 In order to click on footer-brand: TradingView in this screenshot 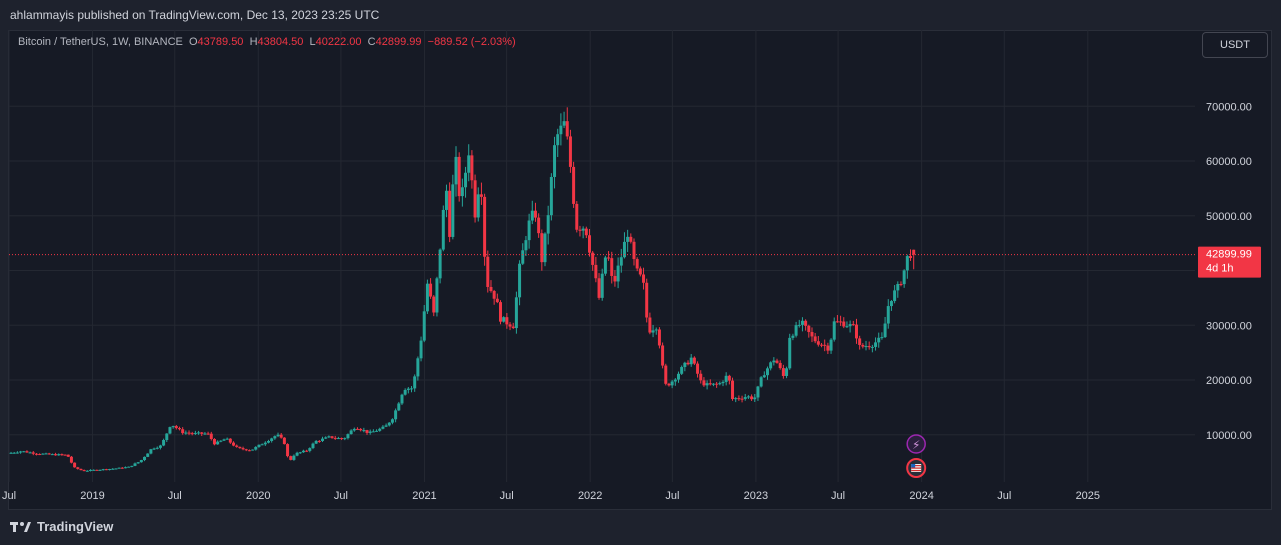, I will do `click(61, 526)`.